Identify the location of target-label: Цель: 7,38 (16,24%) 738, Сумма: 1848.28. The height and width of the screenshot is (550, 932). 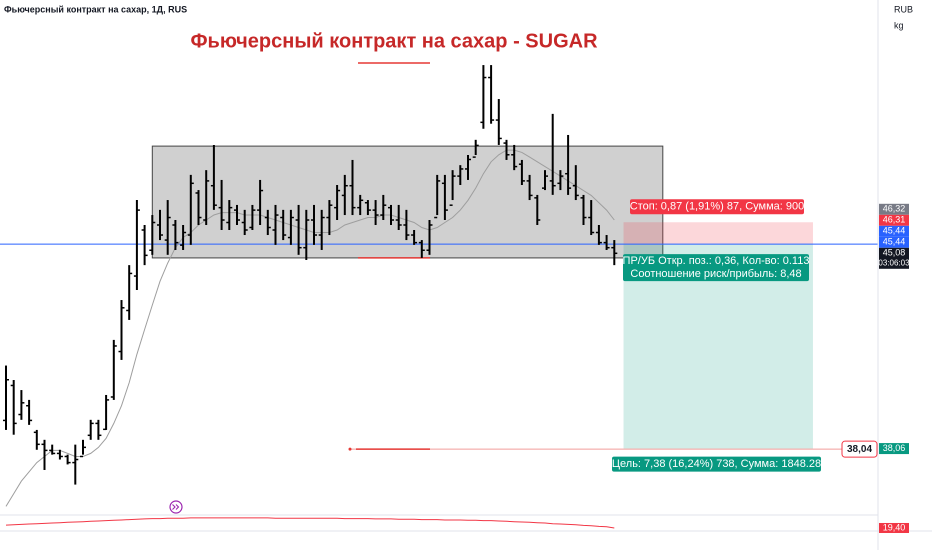
(716, 464).